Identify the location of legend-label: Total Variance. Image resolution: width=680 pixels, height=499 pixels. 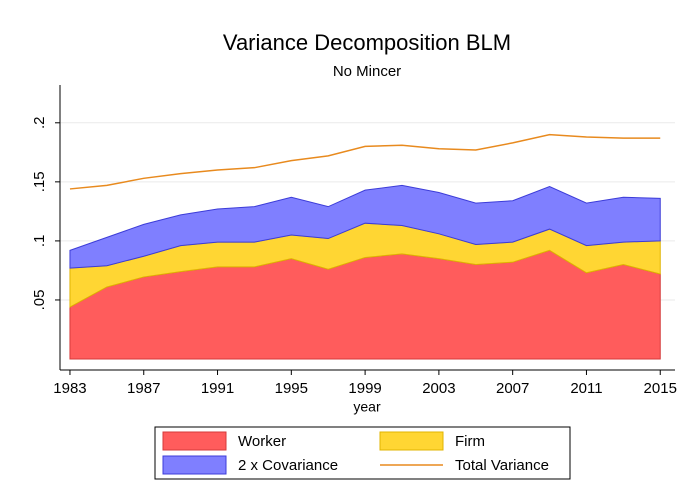
(502, 465).